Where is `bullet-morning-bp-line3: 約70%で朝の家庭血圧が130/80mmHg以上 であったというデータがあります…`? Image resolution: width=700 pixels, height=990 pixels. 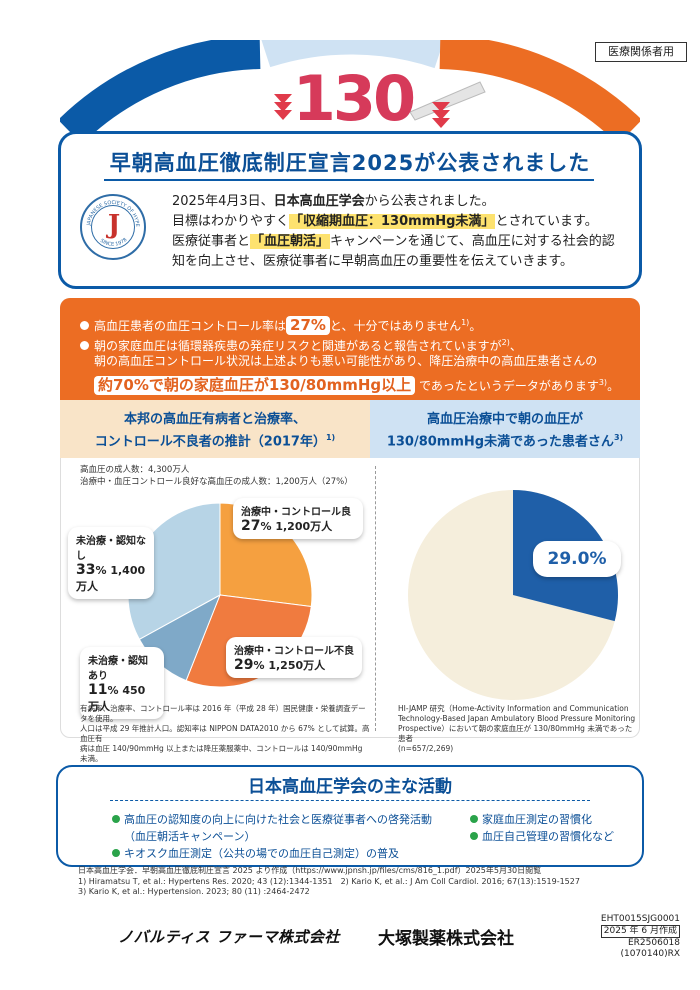 bullet-morning-bp-line3: 約70%で朝の家庭血圧が130/80mmHg以上 であったというデータがあります… is located at coordinates (370, 384).